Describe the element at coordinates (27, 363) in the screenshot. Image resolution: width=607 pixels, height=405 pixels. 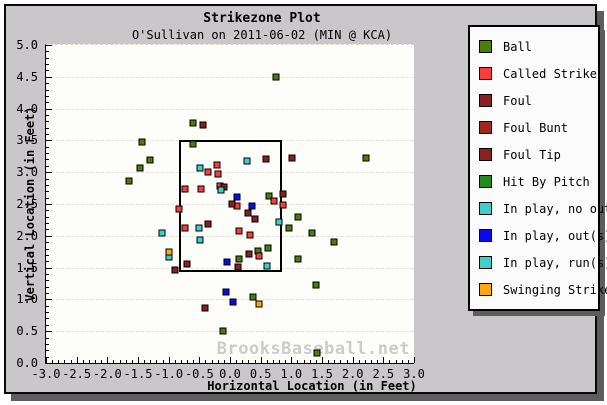
I see `y-tick-label: 0.0` at that location.